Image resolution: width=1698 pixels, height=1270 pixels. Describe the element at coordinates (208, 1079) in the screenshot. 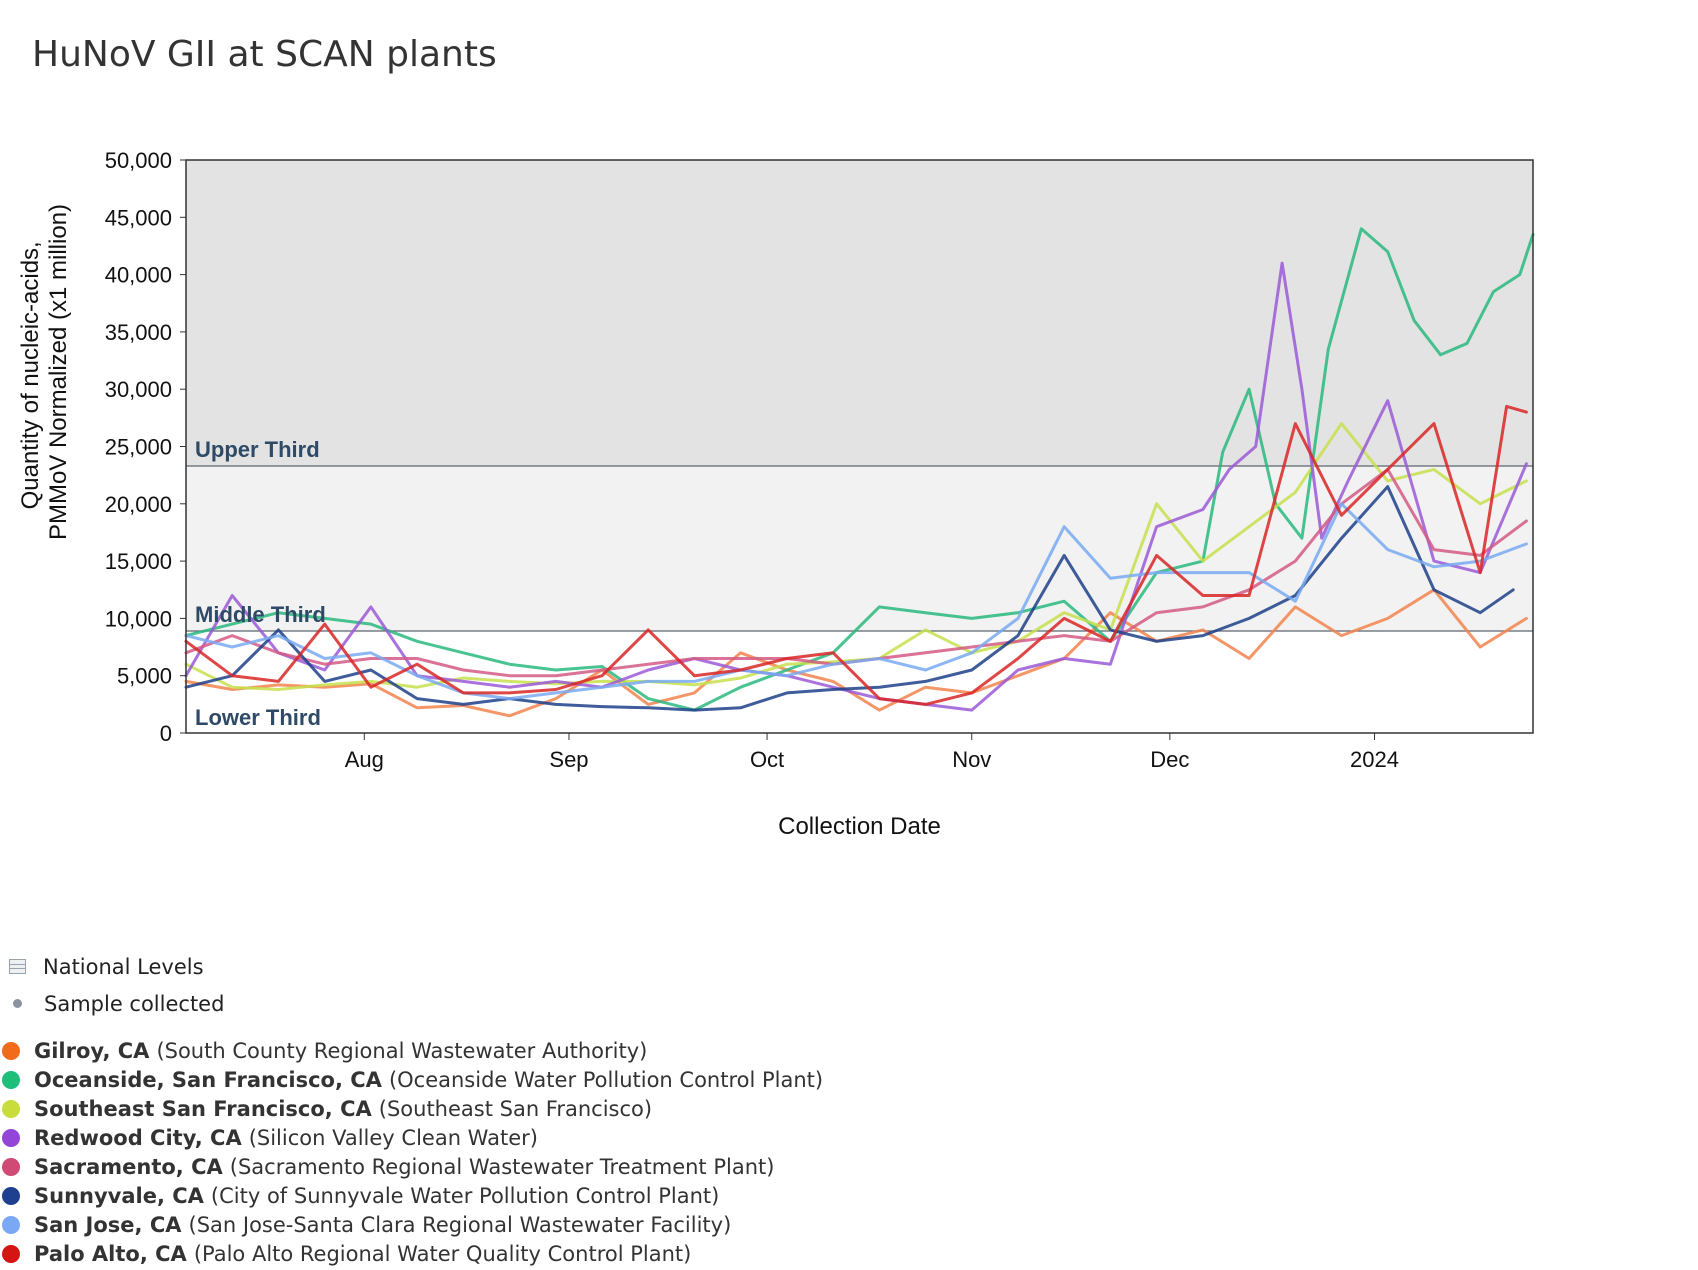

I see `legend-city: Oceanside, San Francisco, CA` at that location.